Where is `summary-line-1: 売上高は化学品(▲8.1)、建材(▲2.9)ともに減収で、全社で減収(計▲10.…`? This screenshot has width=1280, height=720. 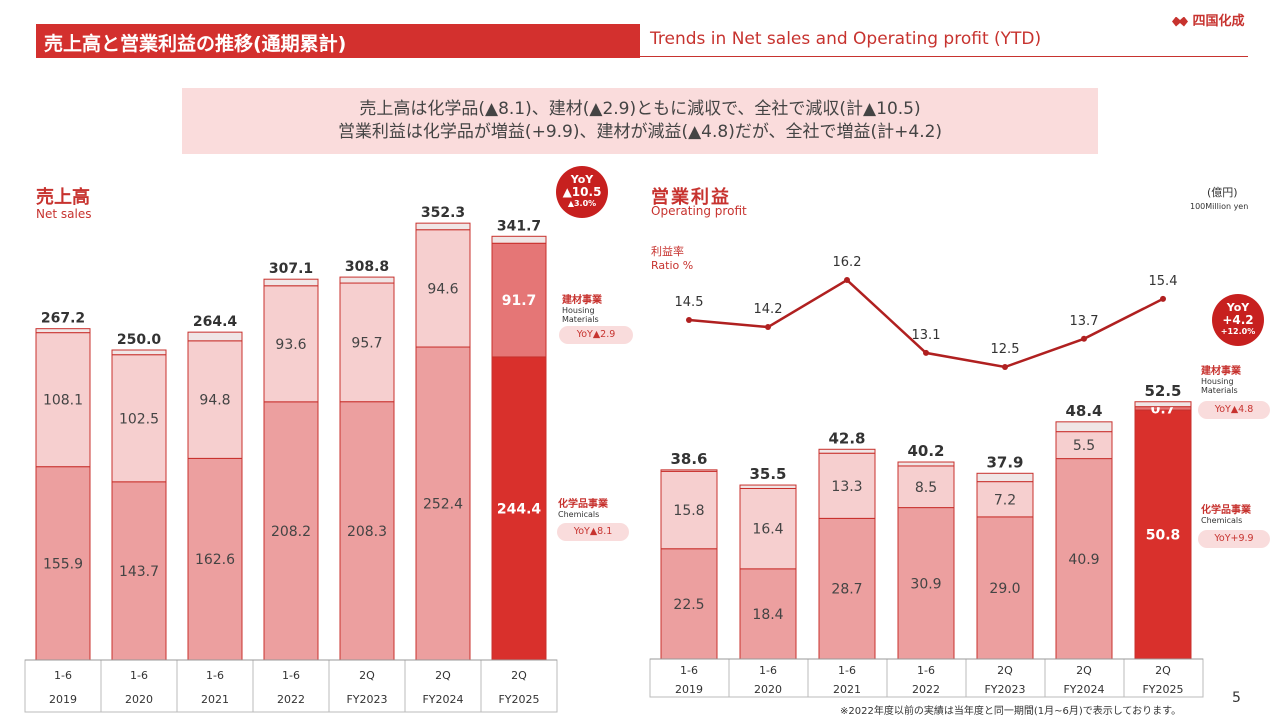
summary-line-1: 売上高は化学品(▲8.1)、建材(▲2.9)ともに減収で、全社で減収(計▲10.… is located at coordinates (640, 109).